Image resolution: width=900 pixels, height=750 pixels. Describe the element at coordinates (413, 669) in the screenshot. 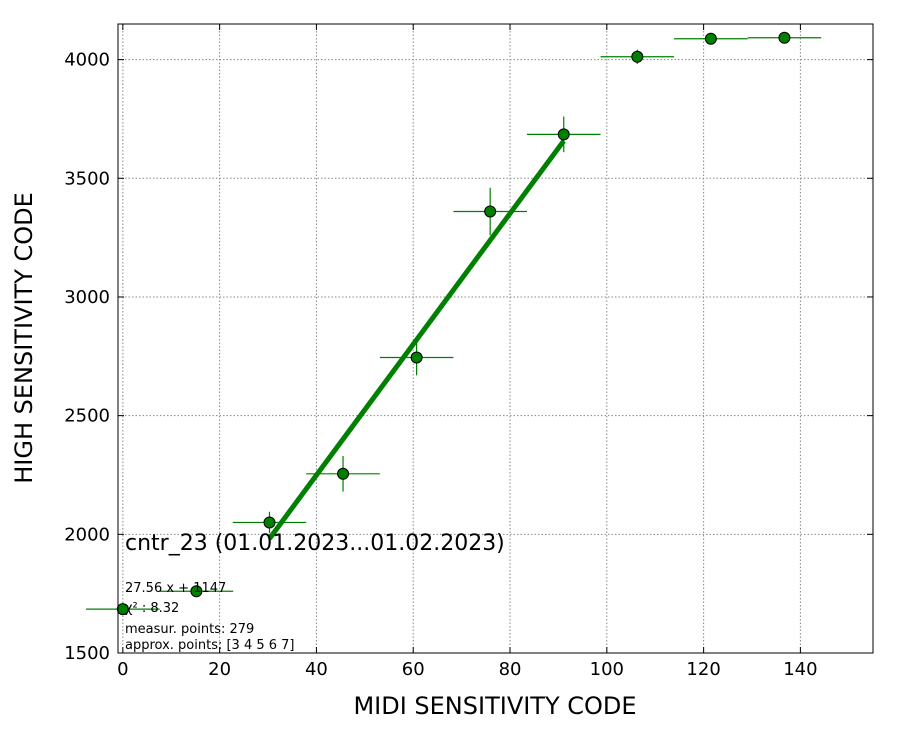

I see `x-tick-label: 60` at that location.